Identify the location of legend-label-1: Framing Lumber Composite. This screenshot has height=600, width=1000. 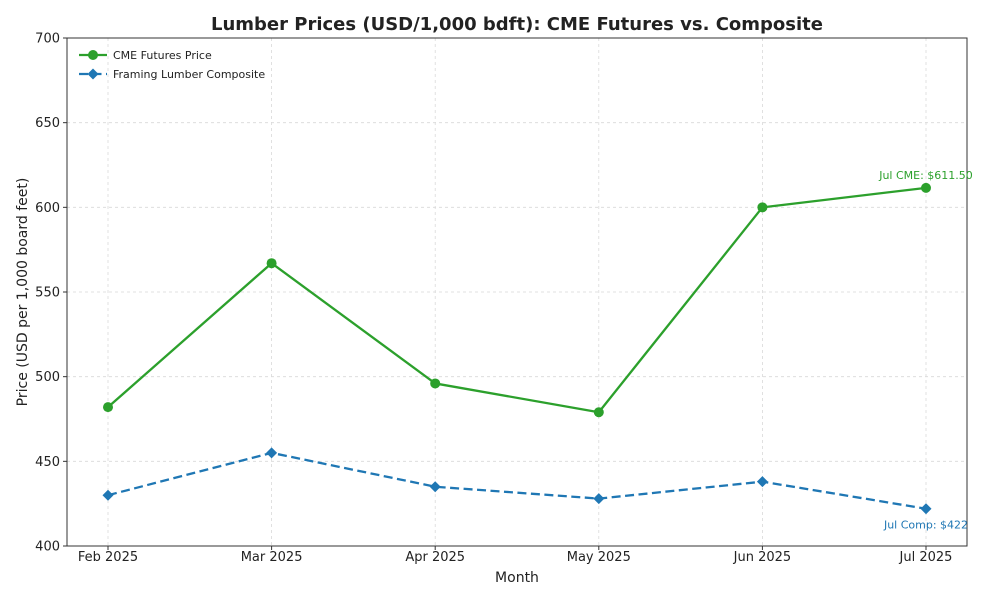
(189, 74).